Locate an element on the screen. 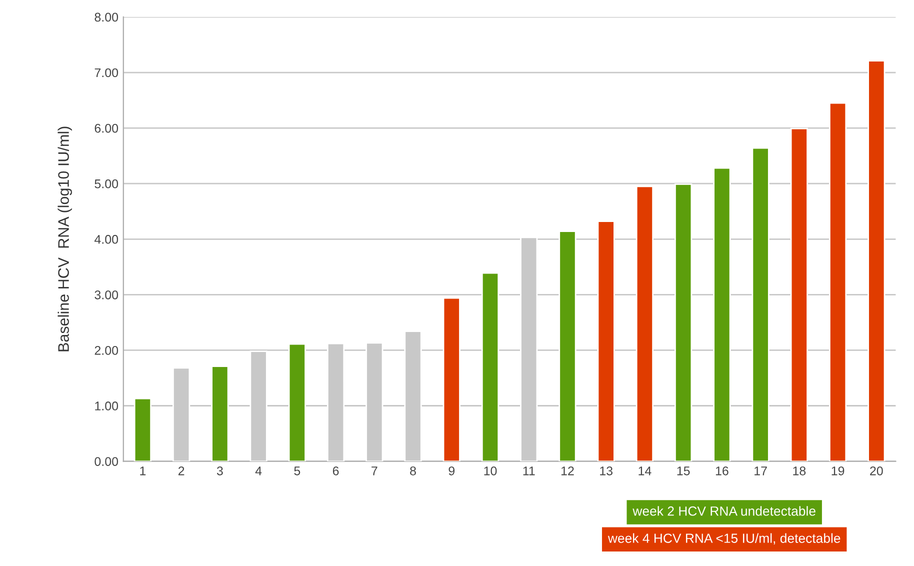 The image size is (914, 566). x-tick-label: 3 is located at coordinates (219, 471).